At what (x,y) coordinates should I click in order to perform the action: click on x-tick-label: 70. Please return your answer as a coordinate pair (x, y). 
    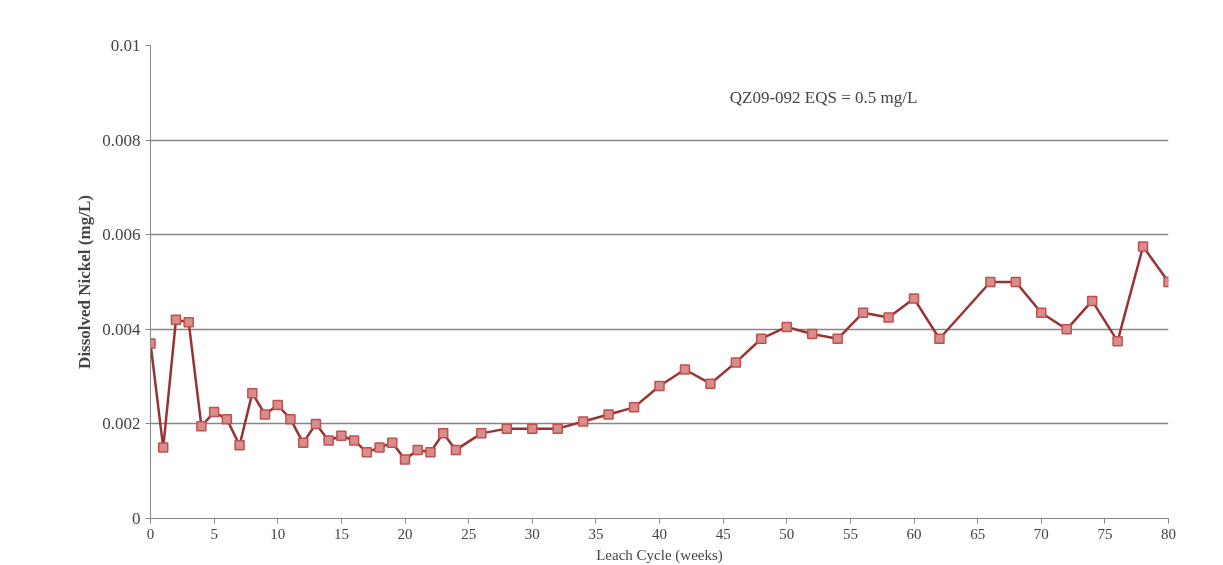
    Looking at the image, I should click on (1041, 533).